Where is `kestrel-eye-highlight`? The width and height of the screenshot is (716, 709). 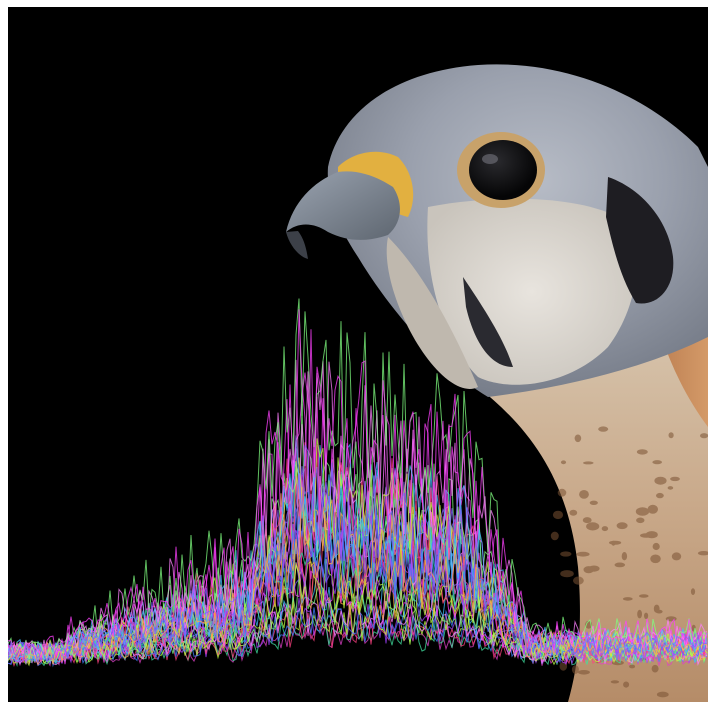
kestrel-eye-highlight is located at coordinates (490, 159).